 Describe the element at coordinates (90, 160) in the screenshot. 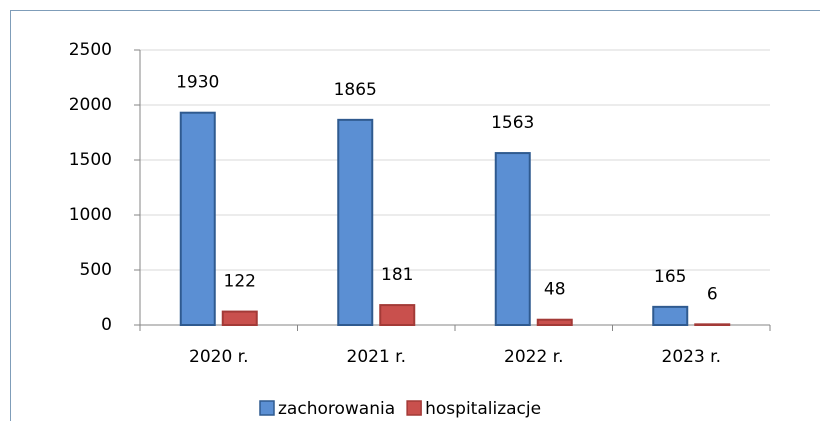

I see `y-tick-label: 1500` at that location.